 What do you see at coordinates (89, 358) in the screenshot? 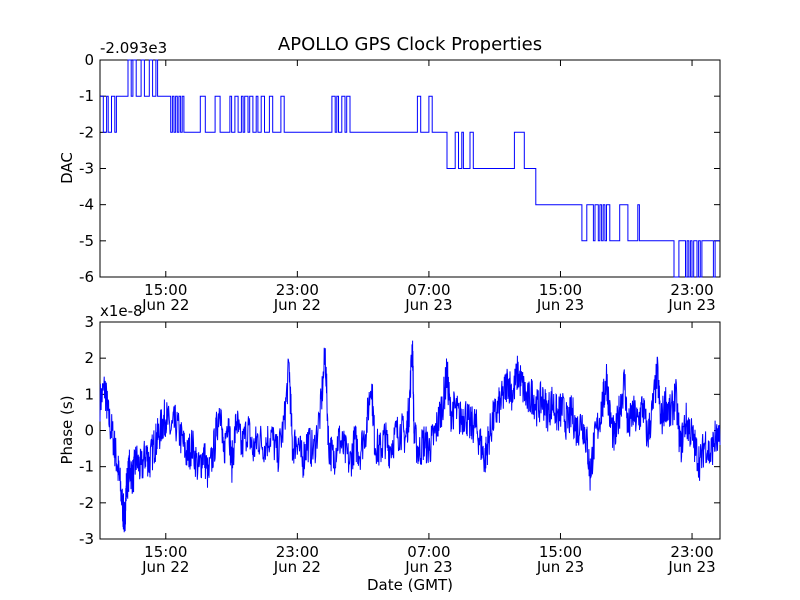
I see `phase-ytick-label: 2` at bounding box center [89, 358].